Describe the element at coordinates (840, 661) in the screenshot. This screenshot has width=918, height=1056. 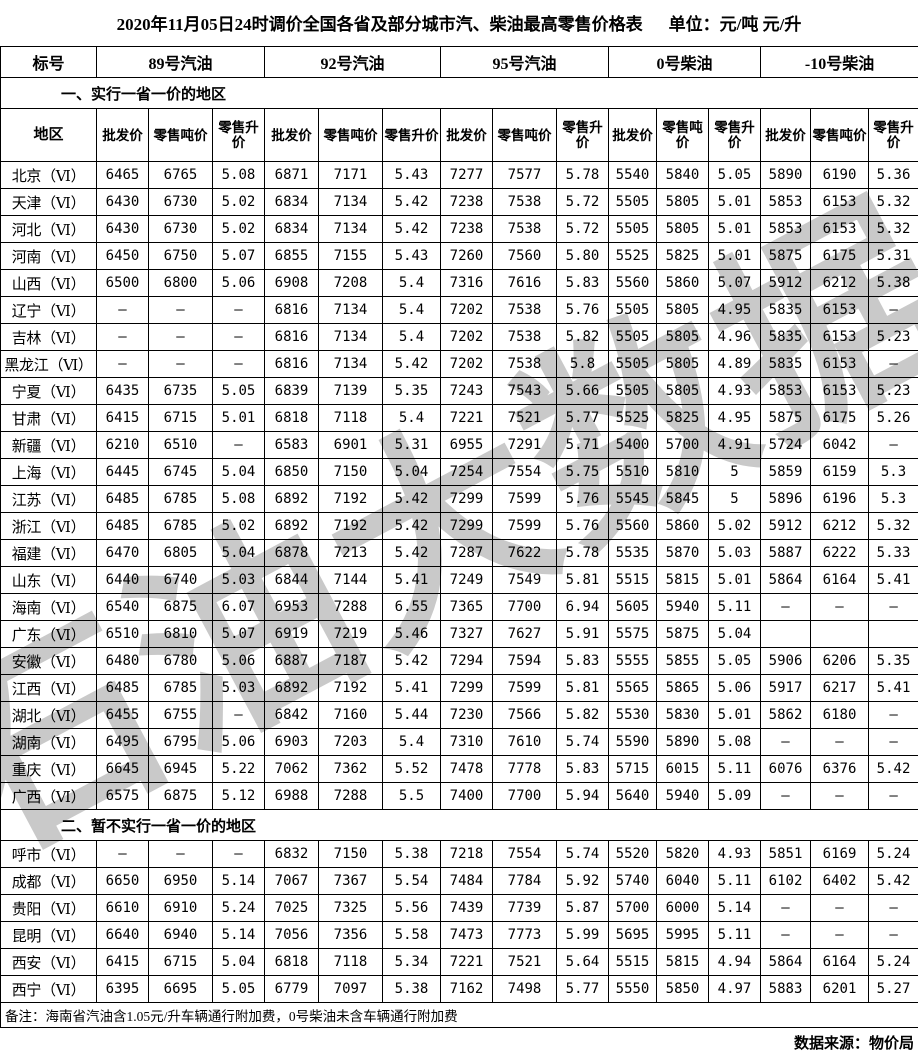
I see `price-cell-13: 6206` at that location.